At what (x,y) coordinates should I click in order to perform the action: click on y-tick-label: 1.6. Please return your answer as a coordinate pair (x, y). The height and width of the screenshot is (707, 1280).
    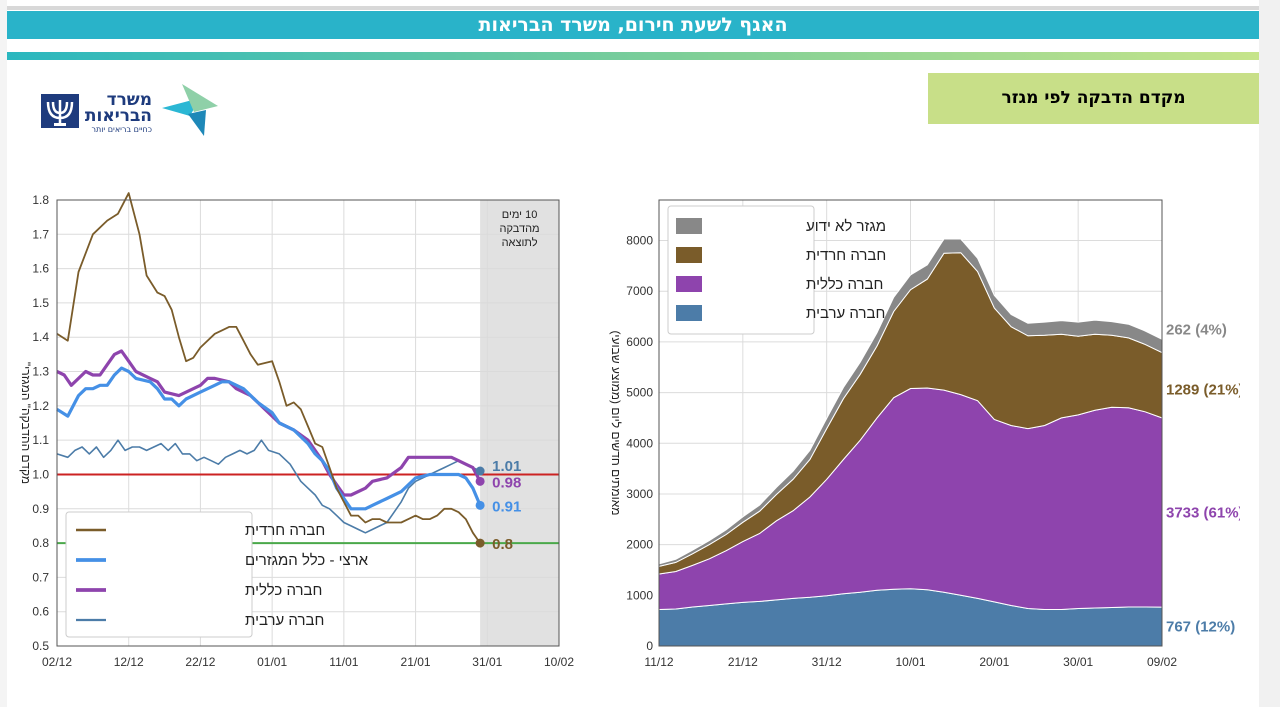
    Looking at the image, I should click on (40, 269).